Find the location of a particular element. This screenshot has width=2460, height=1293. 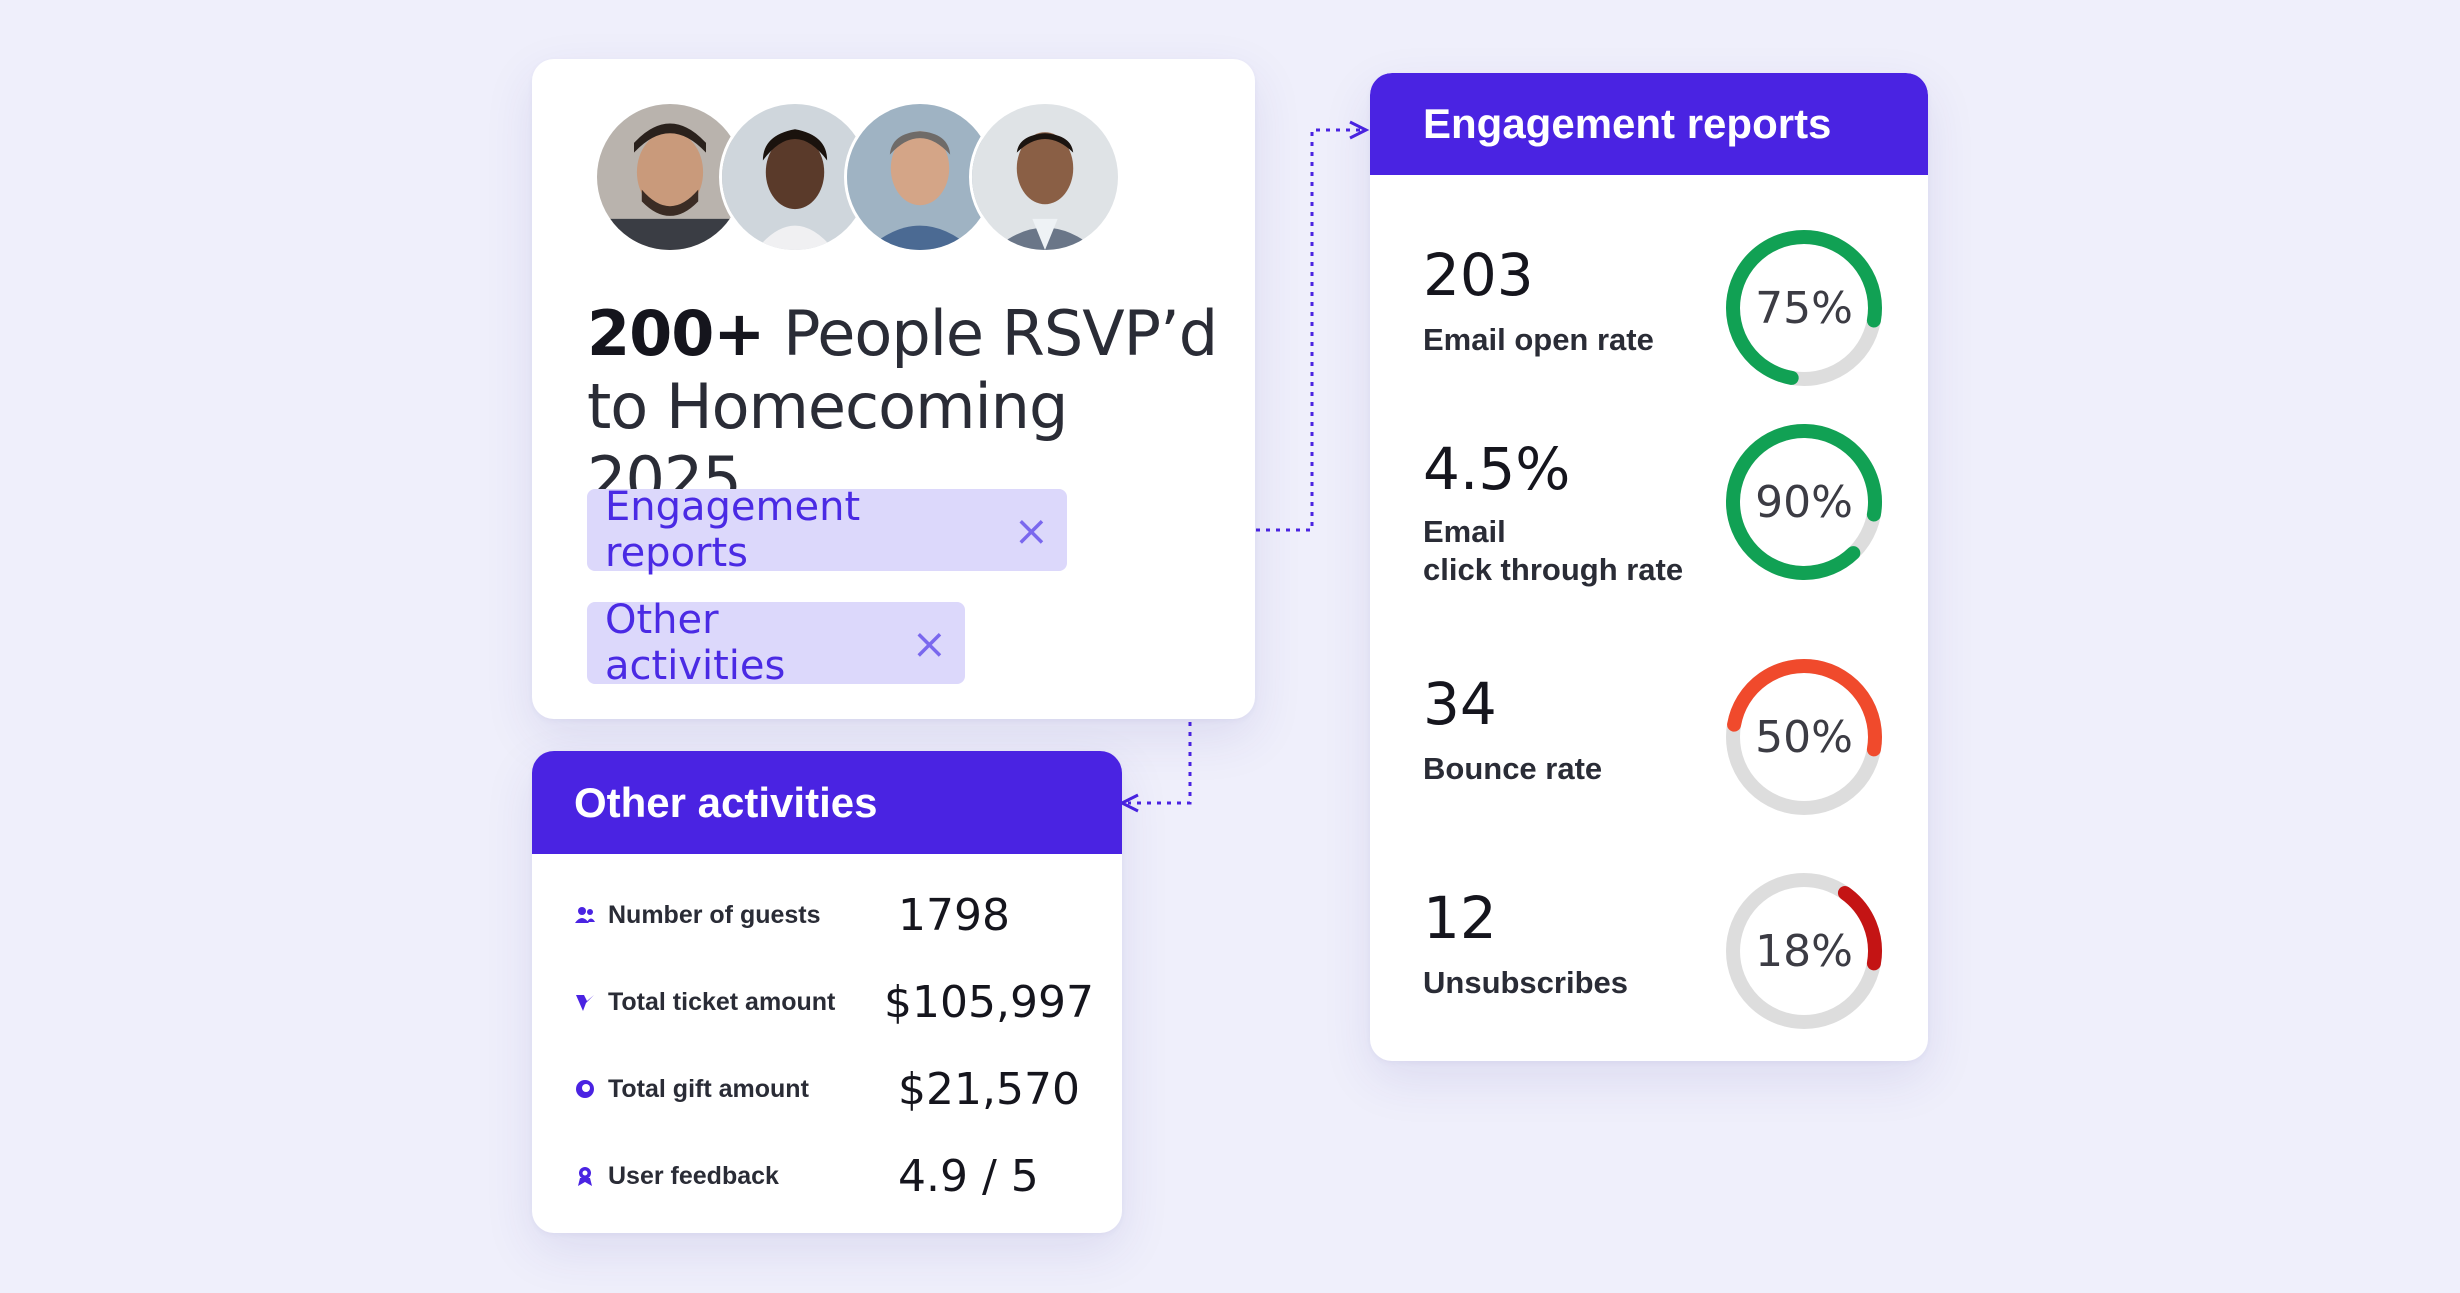

list-item: Total ticket amount $105,997 is located at coordinates (834, 1002).